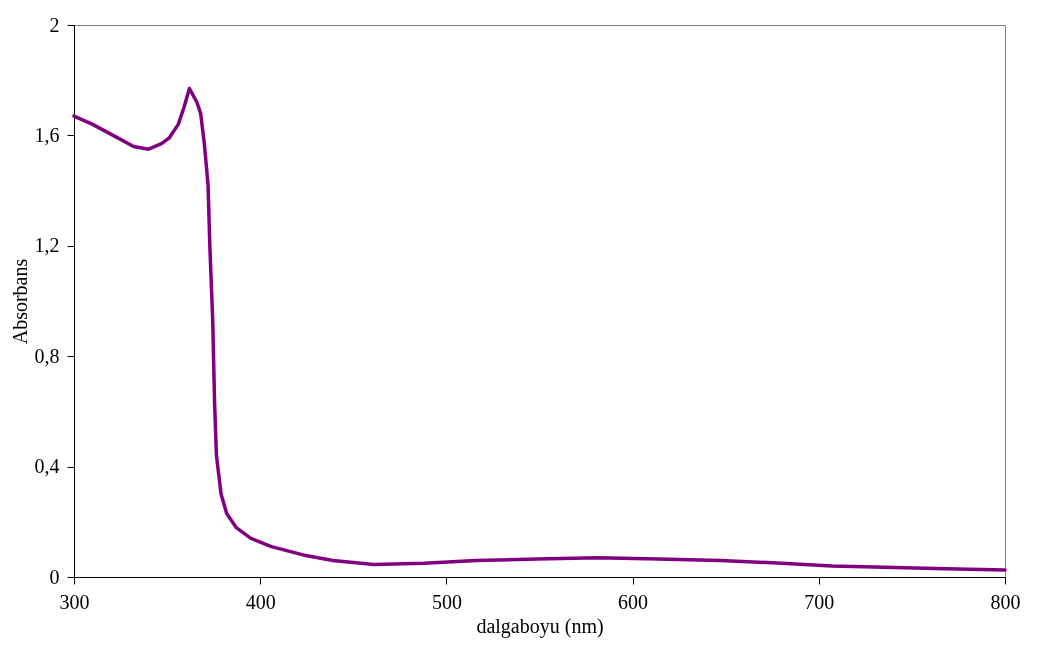 This screenshot has width=1045, height=646. I want to click on y-tick-label: 0, so click(54, 576).